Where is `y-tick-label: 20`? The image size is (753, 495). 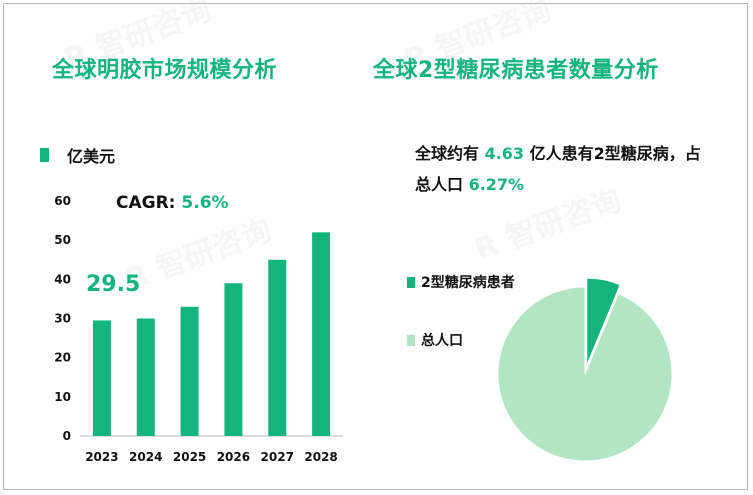
y-tick-label: 20 is located at coordinates (62, 358).